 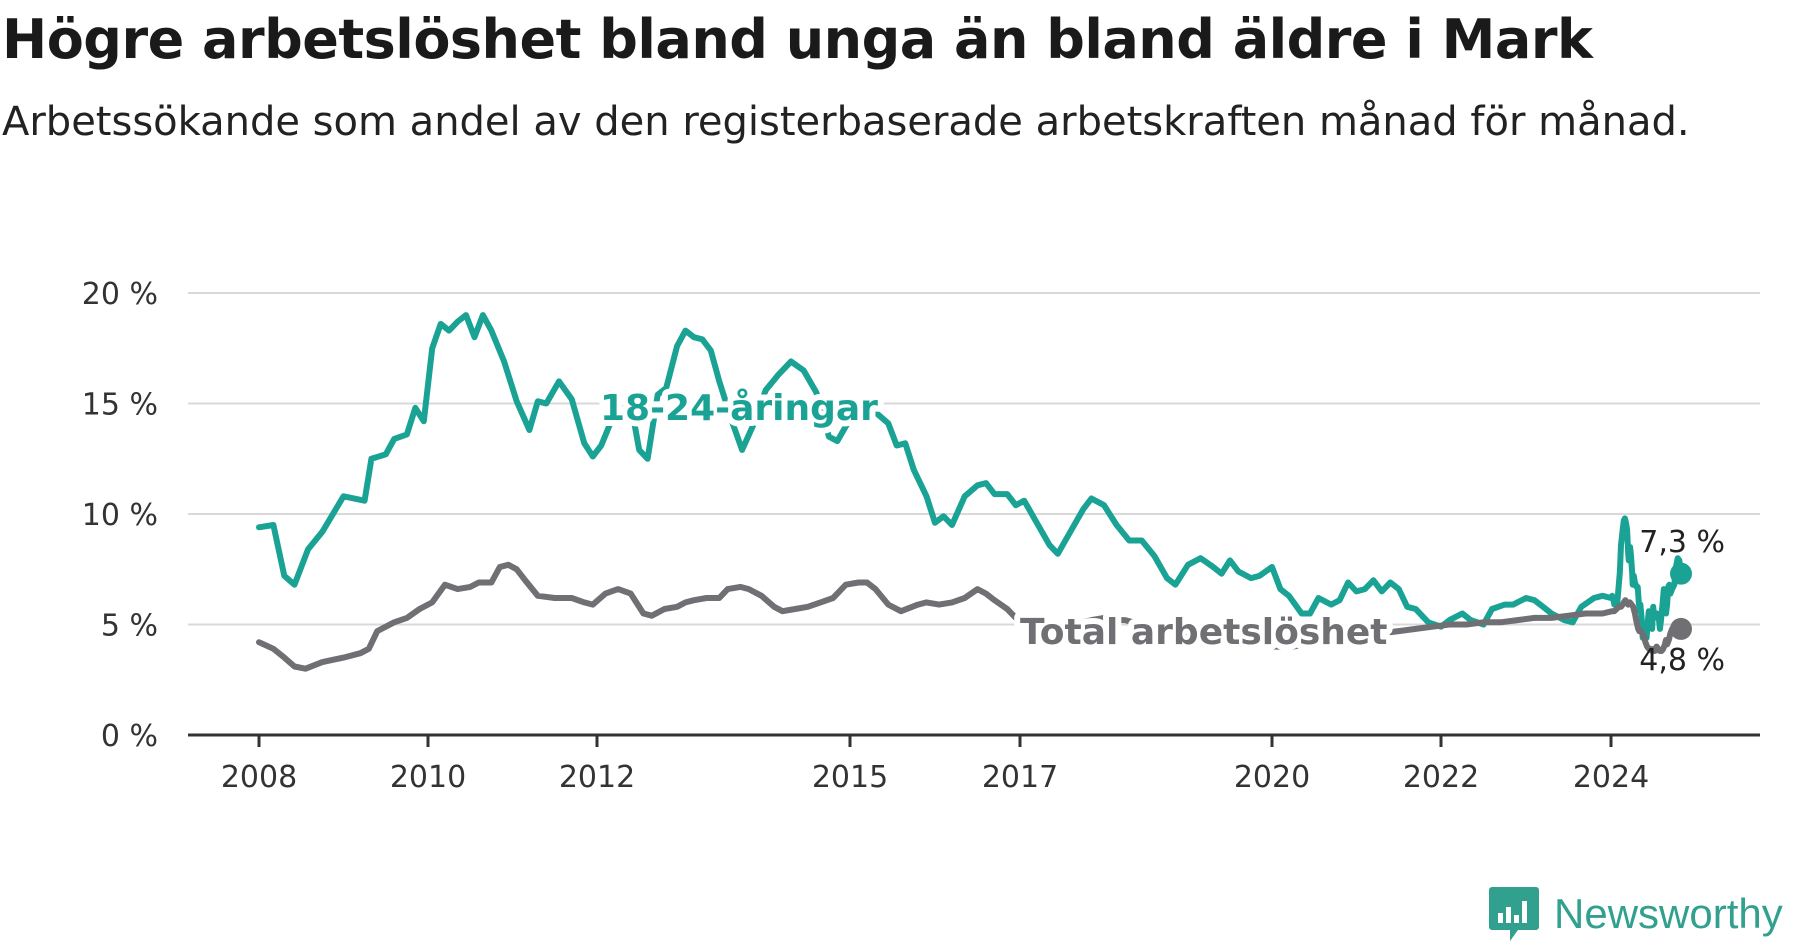 I want to click on y-axis-ticks: 0 % 5 % 10 % 15 % 20 %, so click(x=120, y=515).